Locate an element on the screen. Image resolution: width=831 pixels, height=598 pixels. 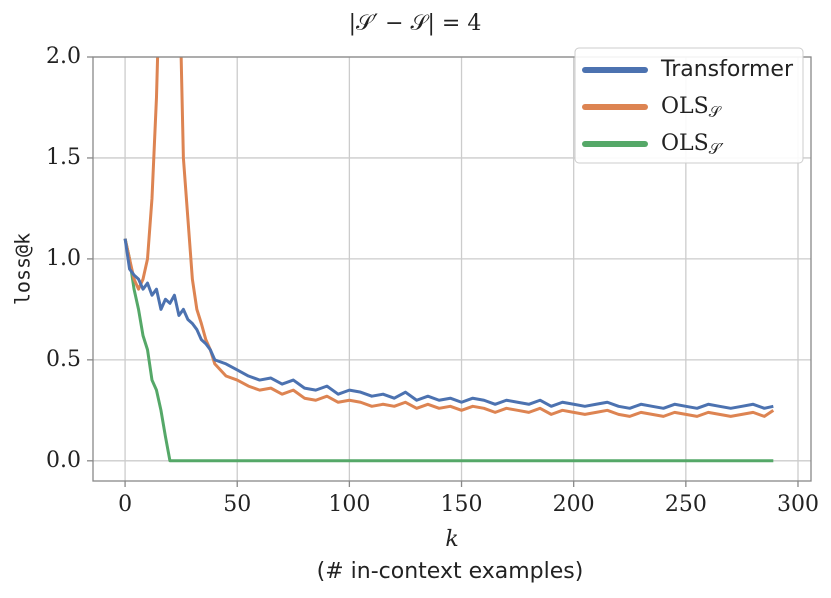
y-tick-label: 0.0 is located at coordinates (63, 460).